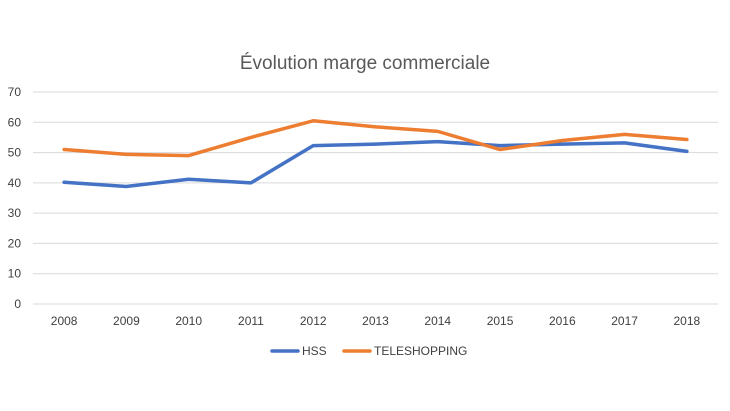  Describe the element at coordinates (375, 138) in the screenshot. I see `series-line-teleshopping` at that location.